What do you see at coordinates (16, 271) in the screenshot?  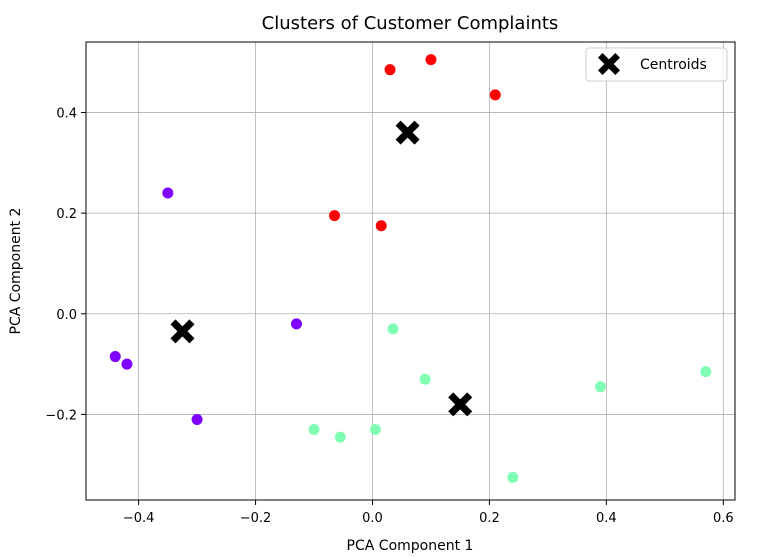 I see `y-axis-label: PCA Component 2` at bounding box center [16, 271].